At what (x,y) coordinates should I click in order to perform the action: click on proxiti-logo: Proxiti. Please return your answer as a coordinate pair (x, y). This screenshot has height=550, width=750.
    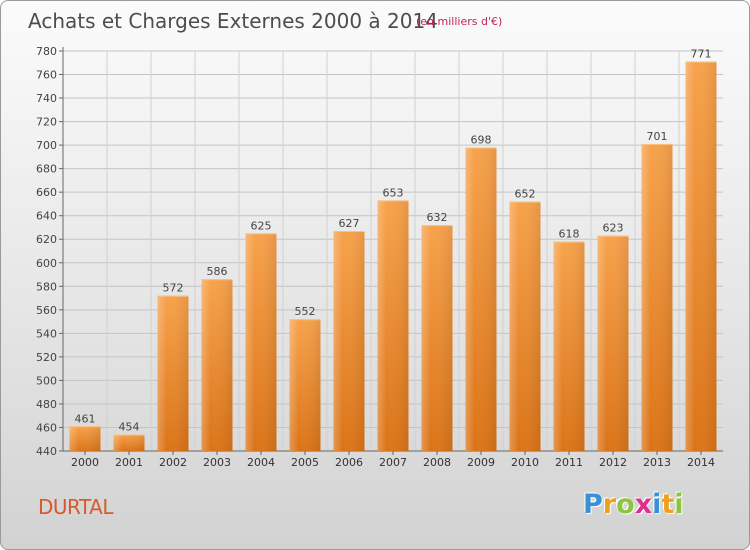
    Looking at the image, I should click on (633, 504).